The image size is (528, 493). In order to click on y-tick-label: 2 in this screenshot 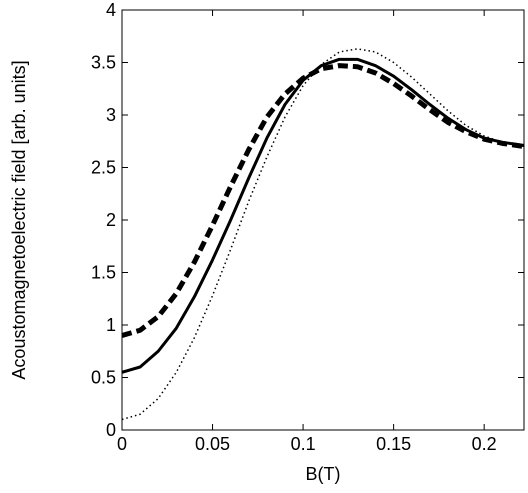, I will do `click(111, 220)`.